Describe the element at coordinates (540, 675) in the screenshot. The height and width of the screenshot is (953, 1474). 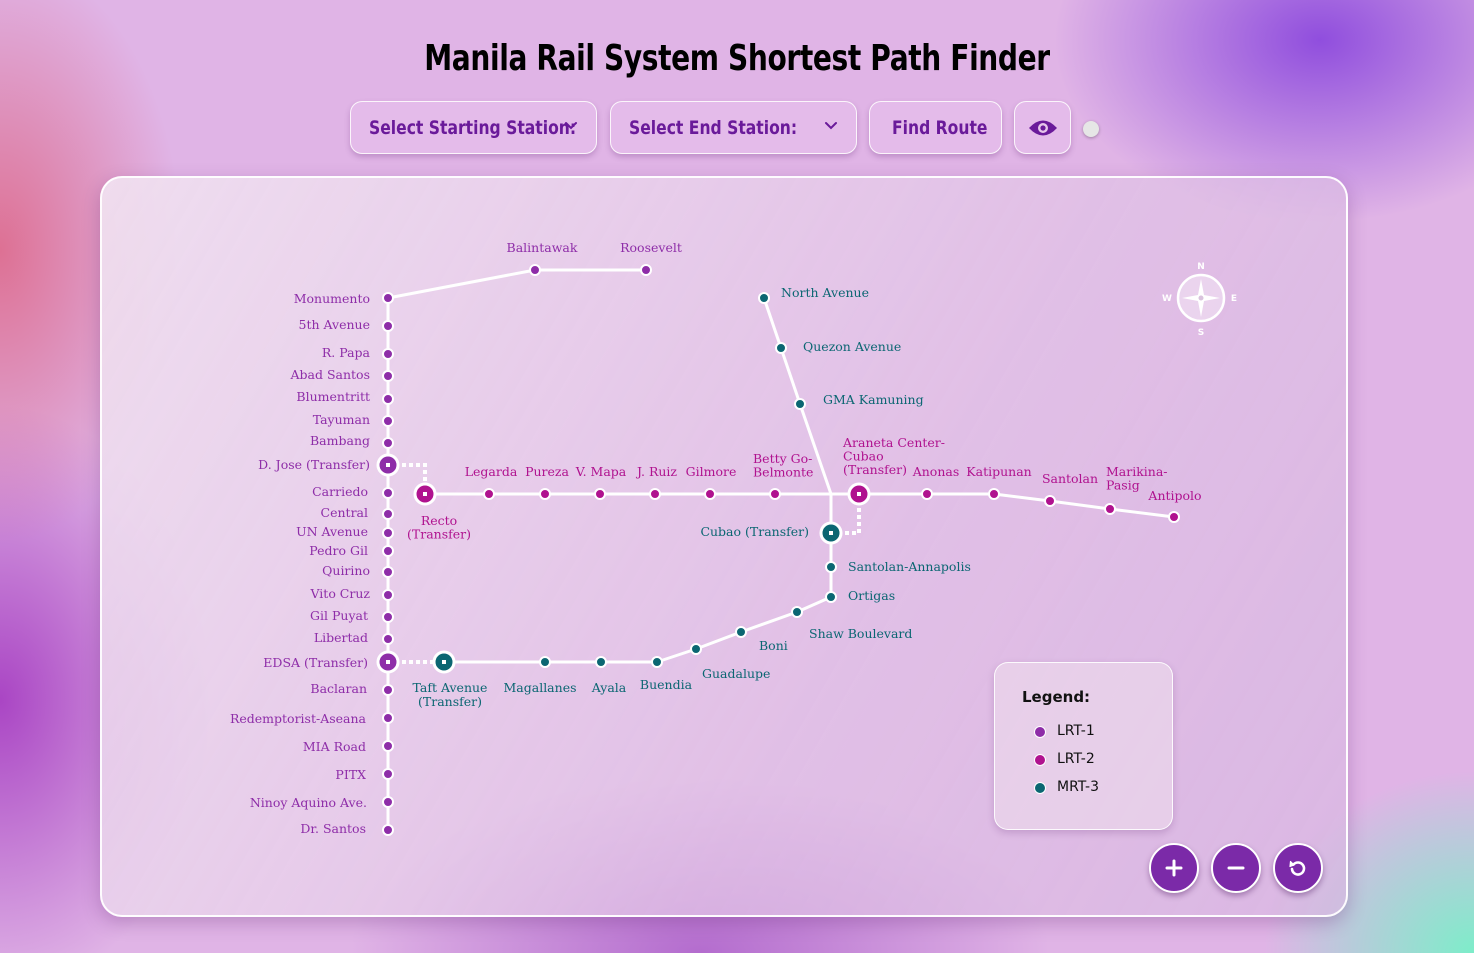
I see `station-mrt3-magallanes: Magallanes` at that location.